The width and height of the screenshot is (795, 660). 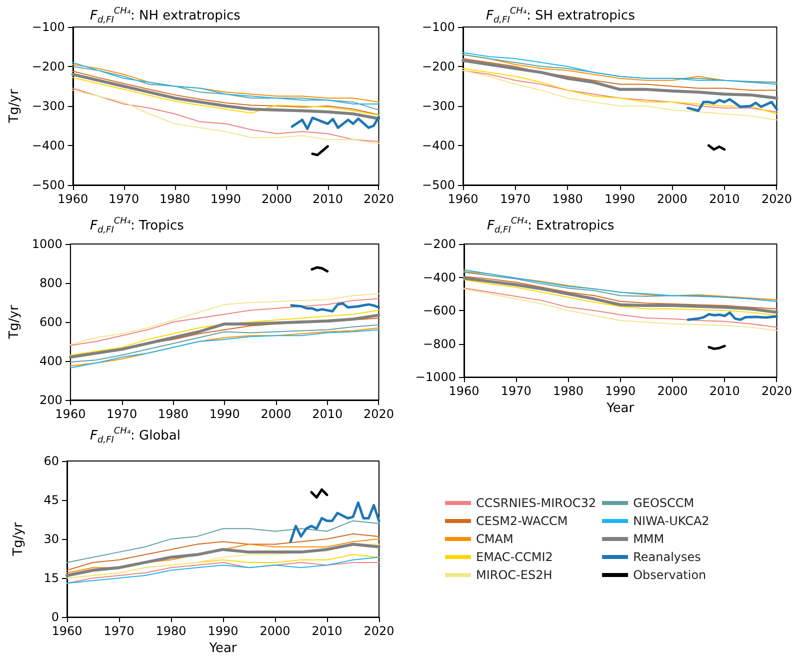 I want to click on y-tick-label: 400, so click(x=51, y=361).